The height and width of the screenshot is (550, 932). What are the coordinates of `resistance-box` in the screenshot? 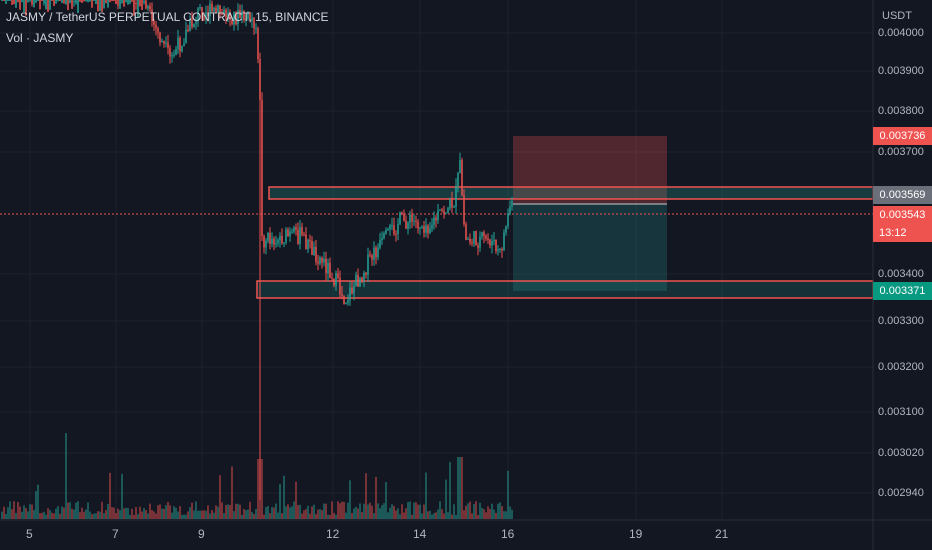 It's located at (571, 193).